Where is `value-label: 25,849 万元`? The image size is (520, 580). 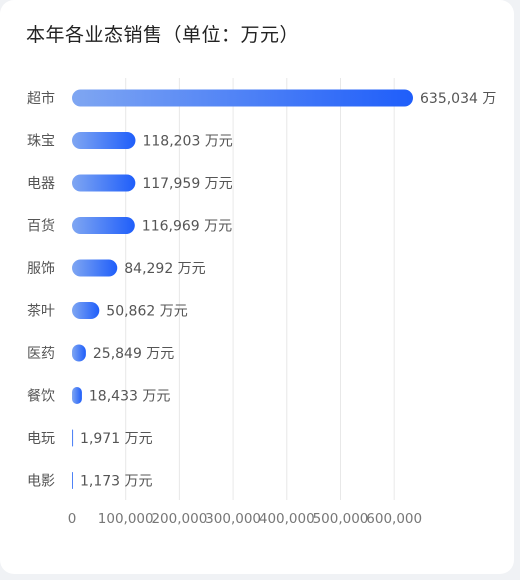
value-label: 25,849 万元 is located at coordinates (133, 354).